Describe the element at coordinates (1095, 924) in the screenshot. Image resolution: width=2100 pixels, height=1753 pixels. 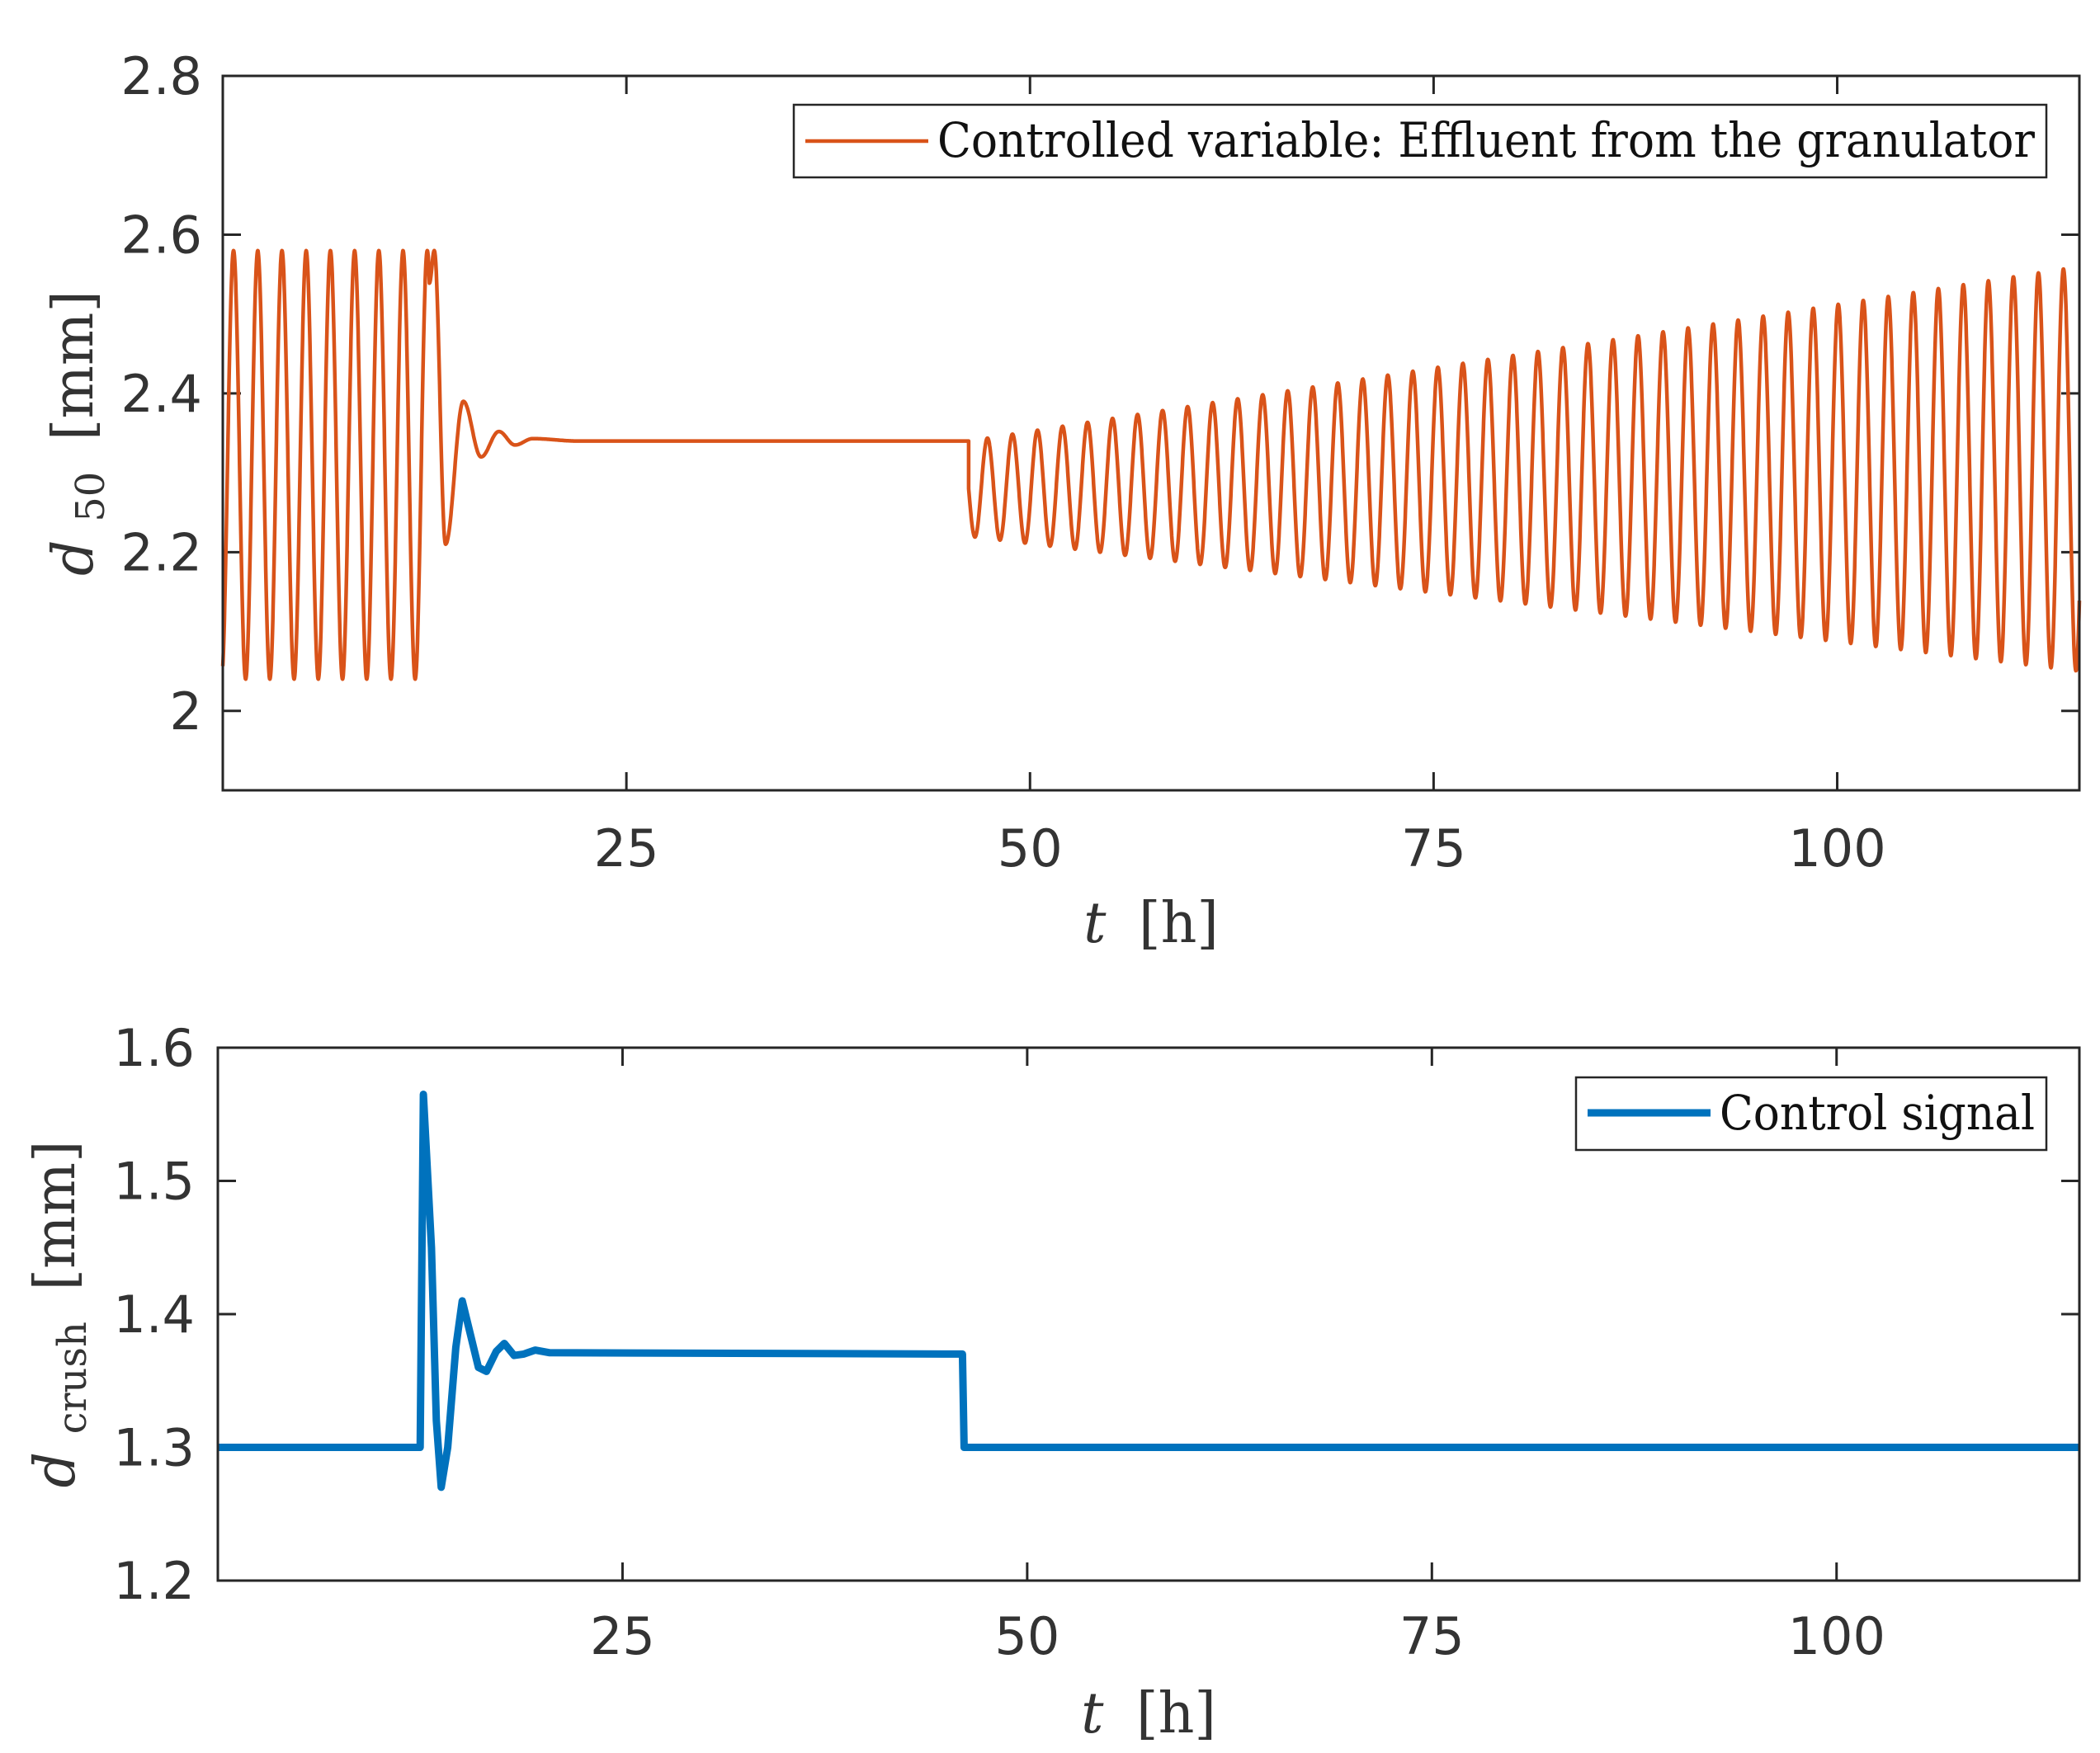
I see `top-x-var: t` at that location.